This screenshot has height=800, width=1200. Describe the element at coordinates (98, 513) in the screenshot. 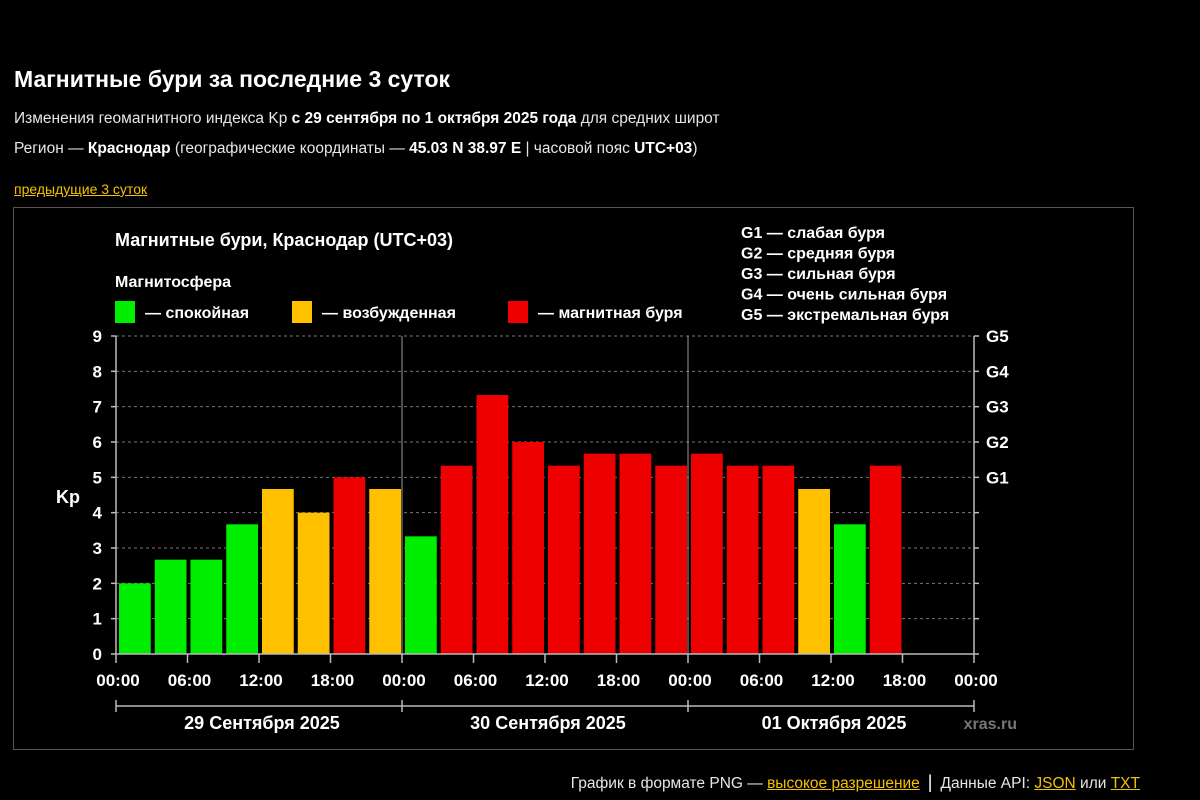

I see `y-tick-label: 4` at that location.